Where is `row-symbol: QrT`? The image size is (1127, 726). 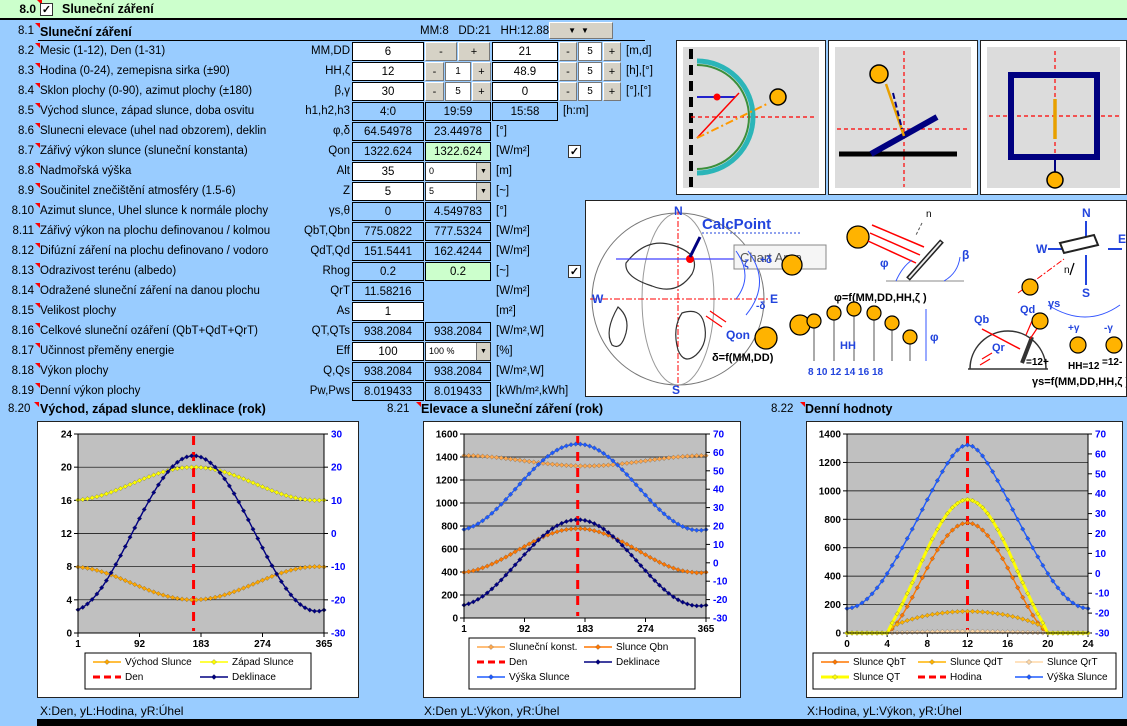
row-symbol: QrT is located at coordinates (340, 291).